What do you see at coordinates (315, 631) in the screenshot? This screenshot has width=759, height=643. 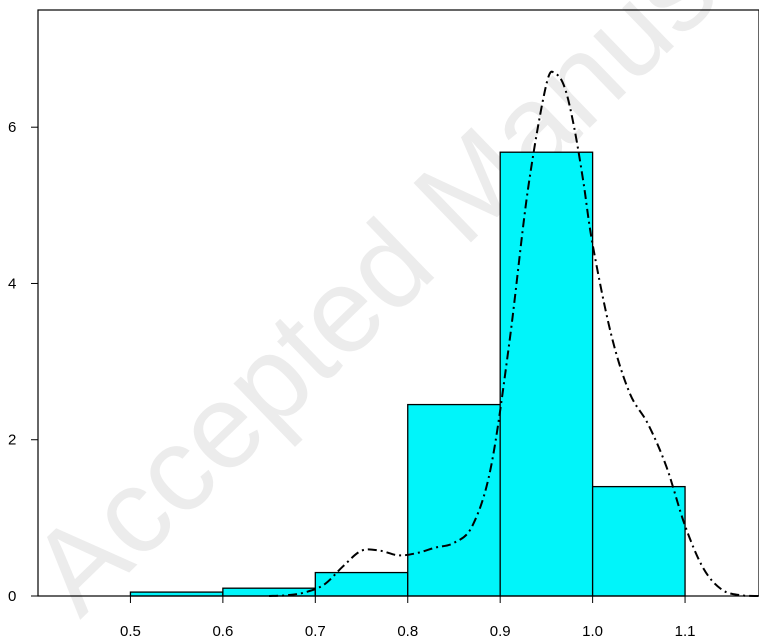 I see `x-tick-label-0.7: 0.7` at bounding box center [315, 631].